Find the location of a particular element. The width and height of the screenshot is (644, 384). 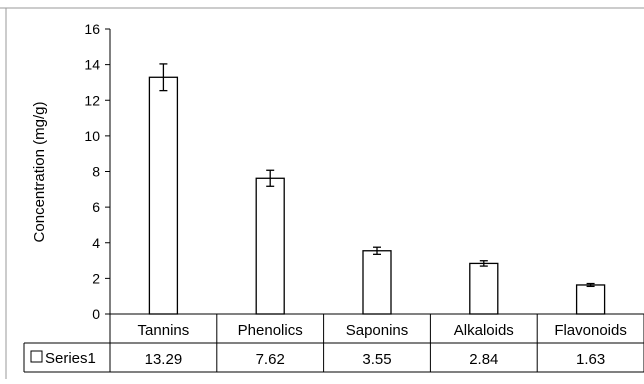

data-label: 2.84 is located at coordinates (483, 359).